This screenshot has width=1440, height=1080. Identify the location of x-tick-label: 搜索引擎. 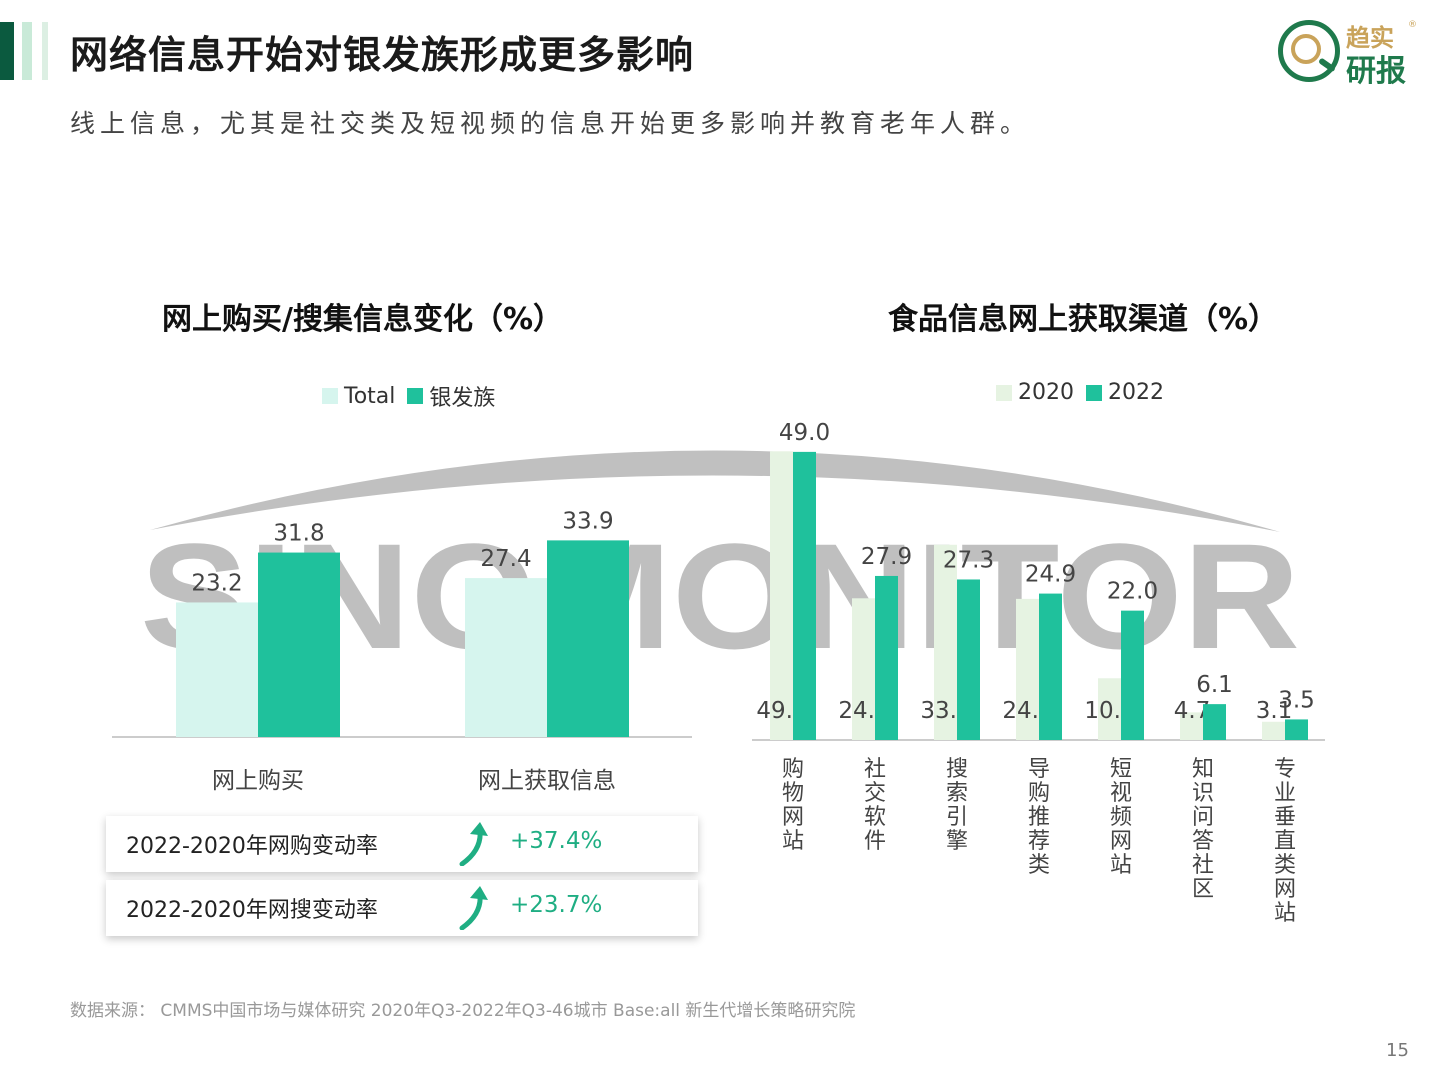
(956, 805).